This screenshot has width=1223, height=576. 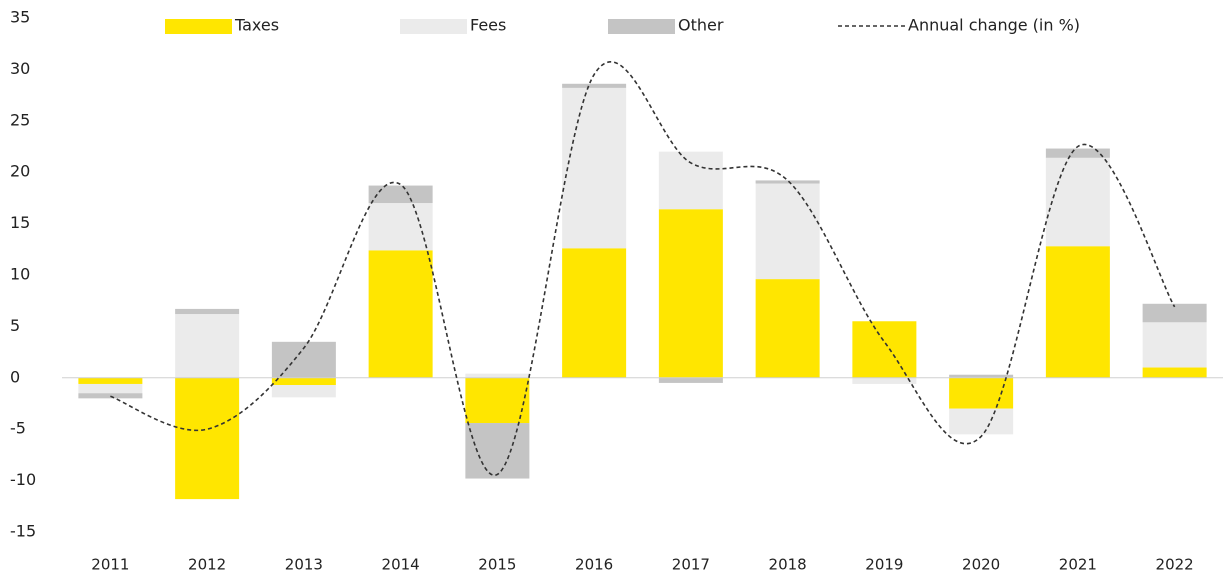 What do you see at coordinates (788, 565) in the screenshot?
I see `x-tick-label: 2018` at bounding box center [788, 565].